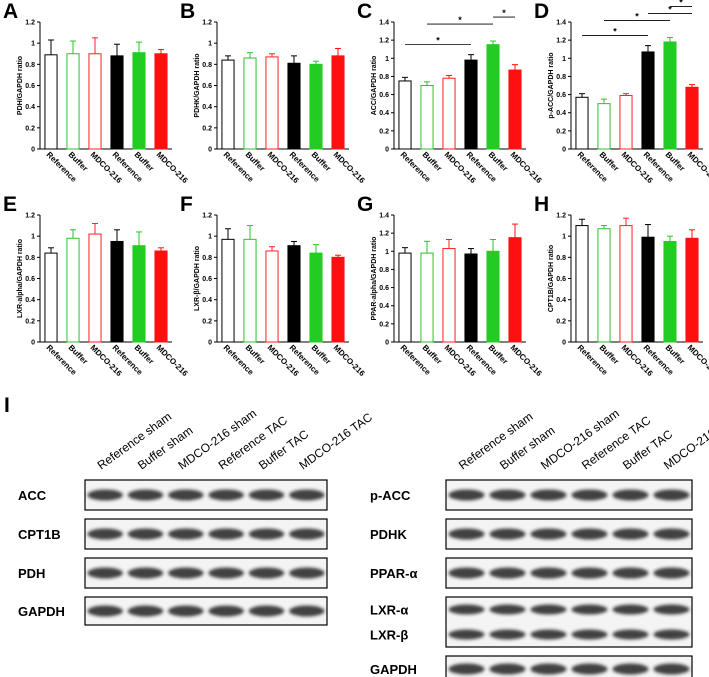 The width and height of the screenshot is (709, 677). I want to click on lane-label: MDCO-216 TAC, so click(335, 441).